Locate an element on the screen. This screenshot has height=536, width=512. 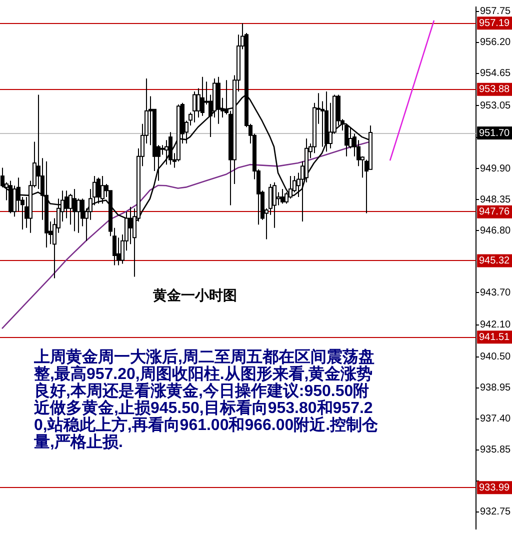
y-tick-label: 937.40 is located at coordinates (496, 419).